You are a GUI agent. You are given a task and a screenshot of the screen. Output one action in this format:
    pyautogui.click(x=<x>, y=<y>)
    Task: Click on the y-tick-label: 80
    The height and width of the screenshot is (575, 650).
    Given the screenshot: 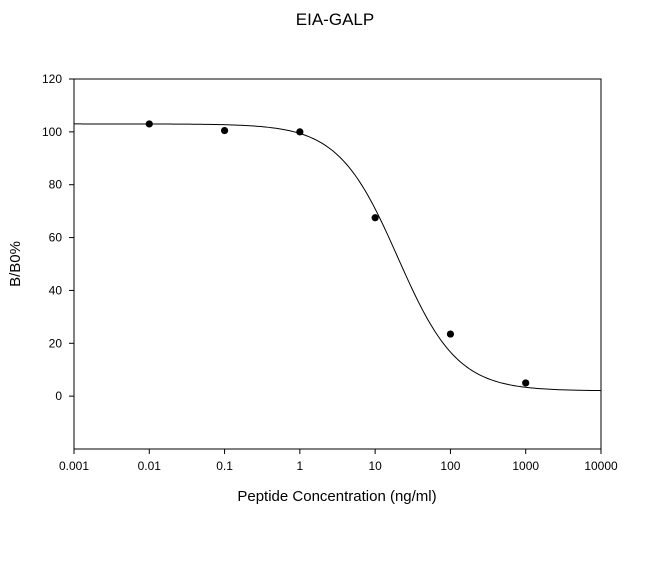 What is the action you would take?
    pyautogui.click(x=56, y=185)
    